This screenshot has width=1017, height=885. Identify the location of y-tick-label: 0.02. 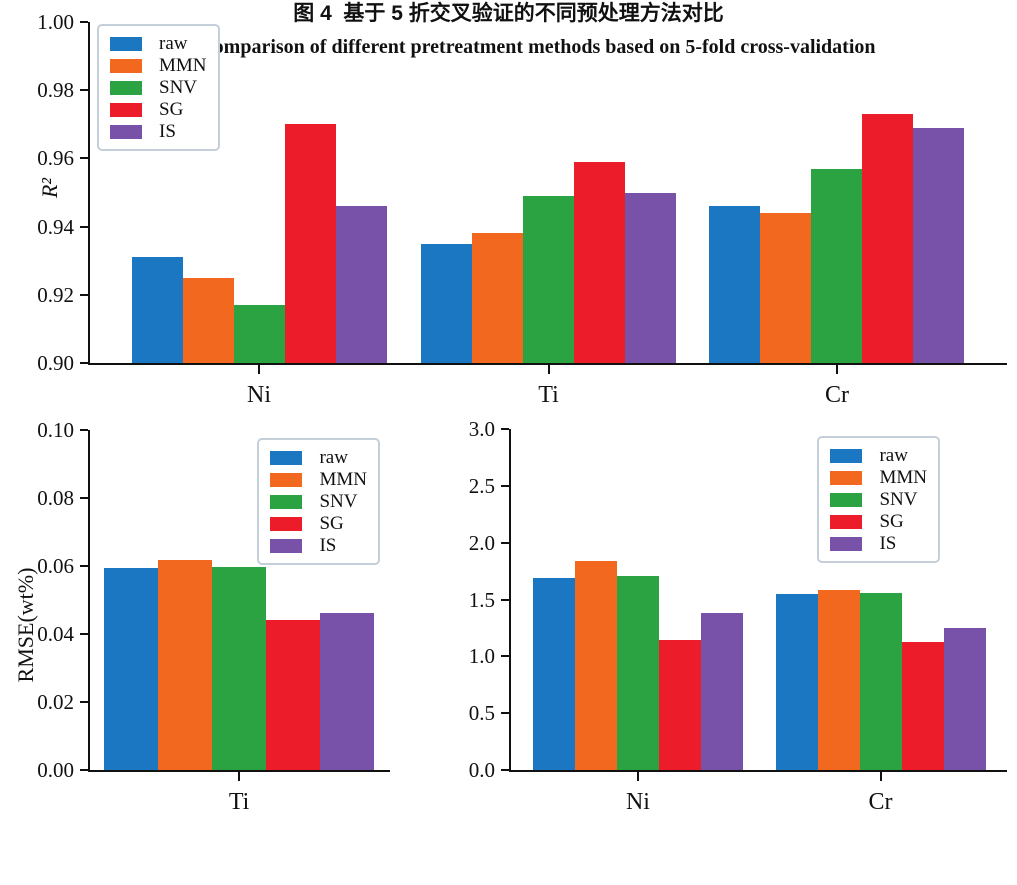
(55, 702).